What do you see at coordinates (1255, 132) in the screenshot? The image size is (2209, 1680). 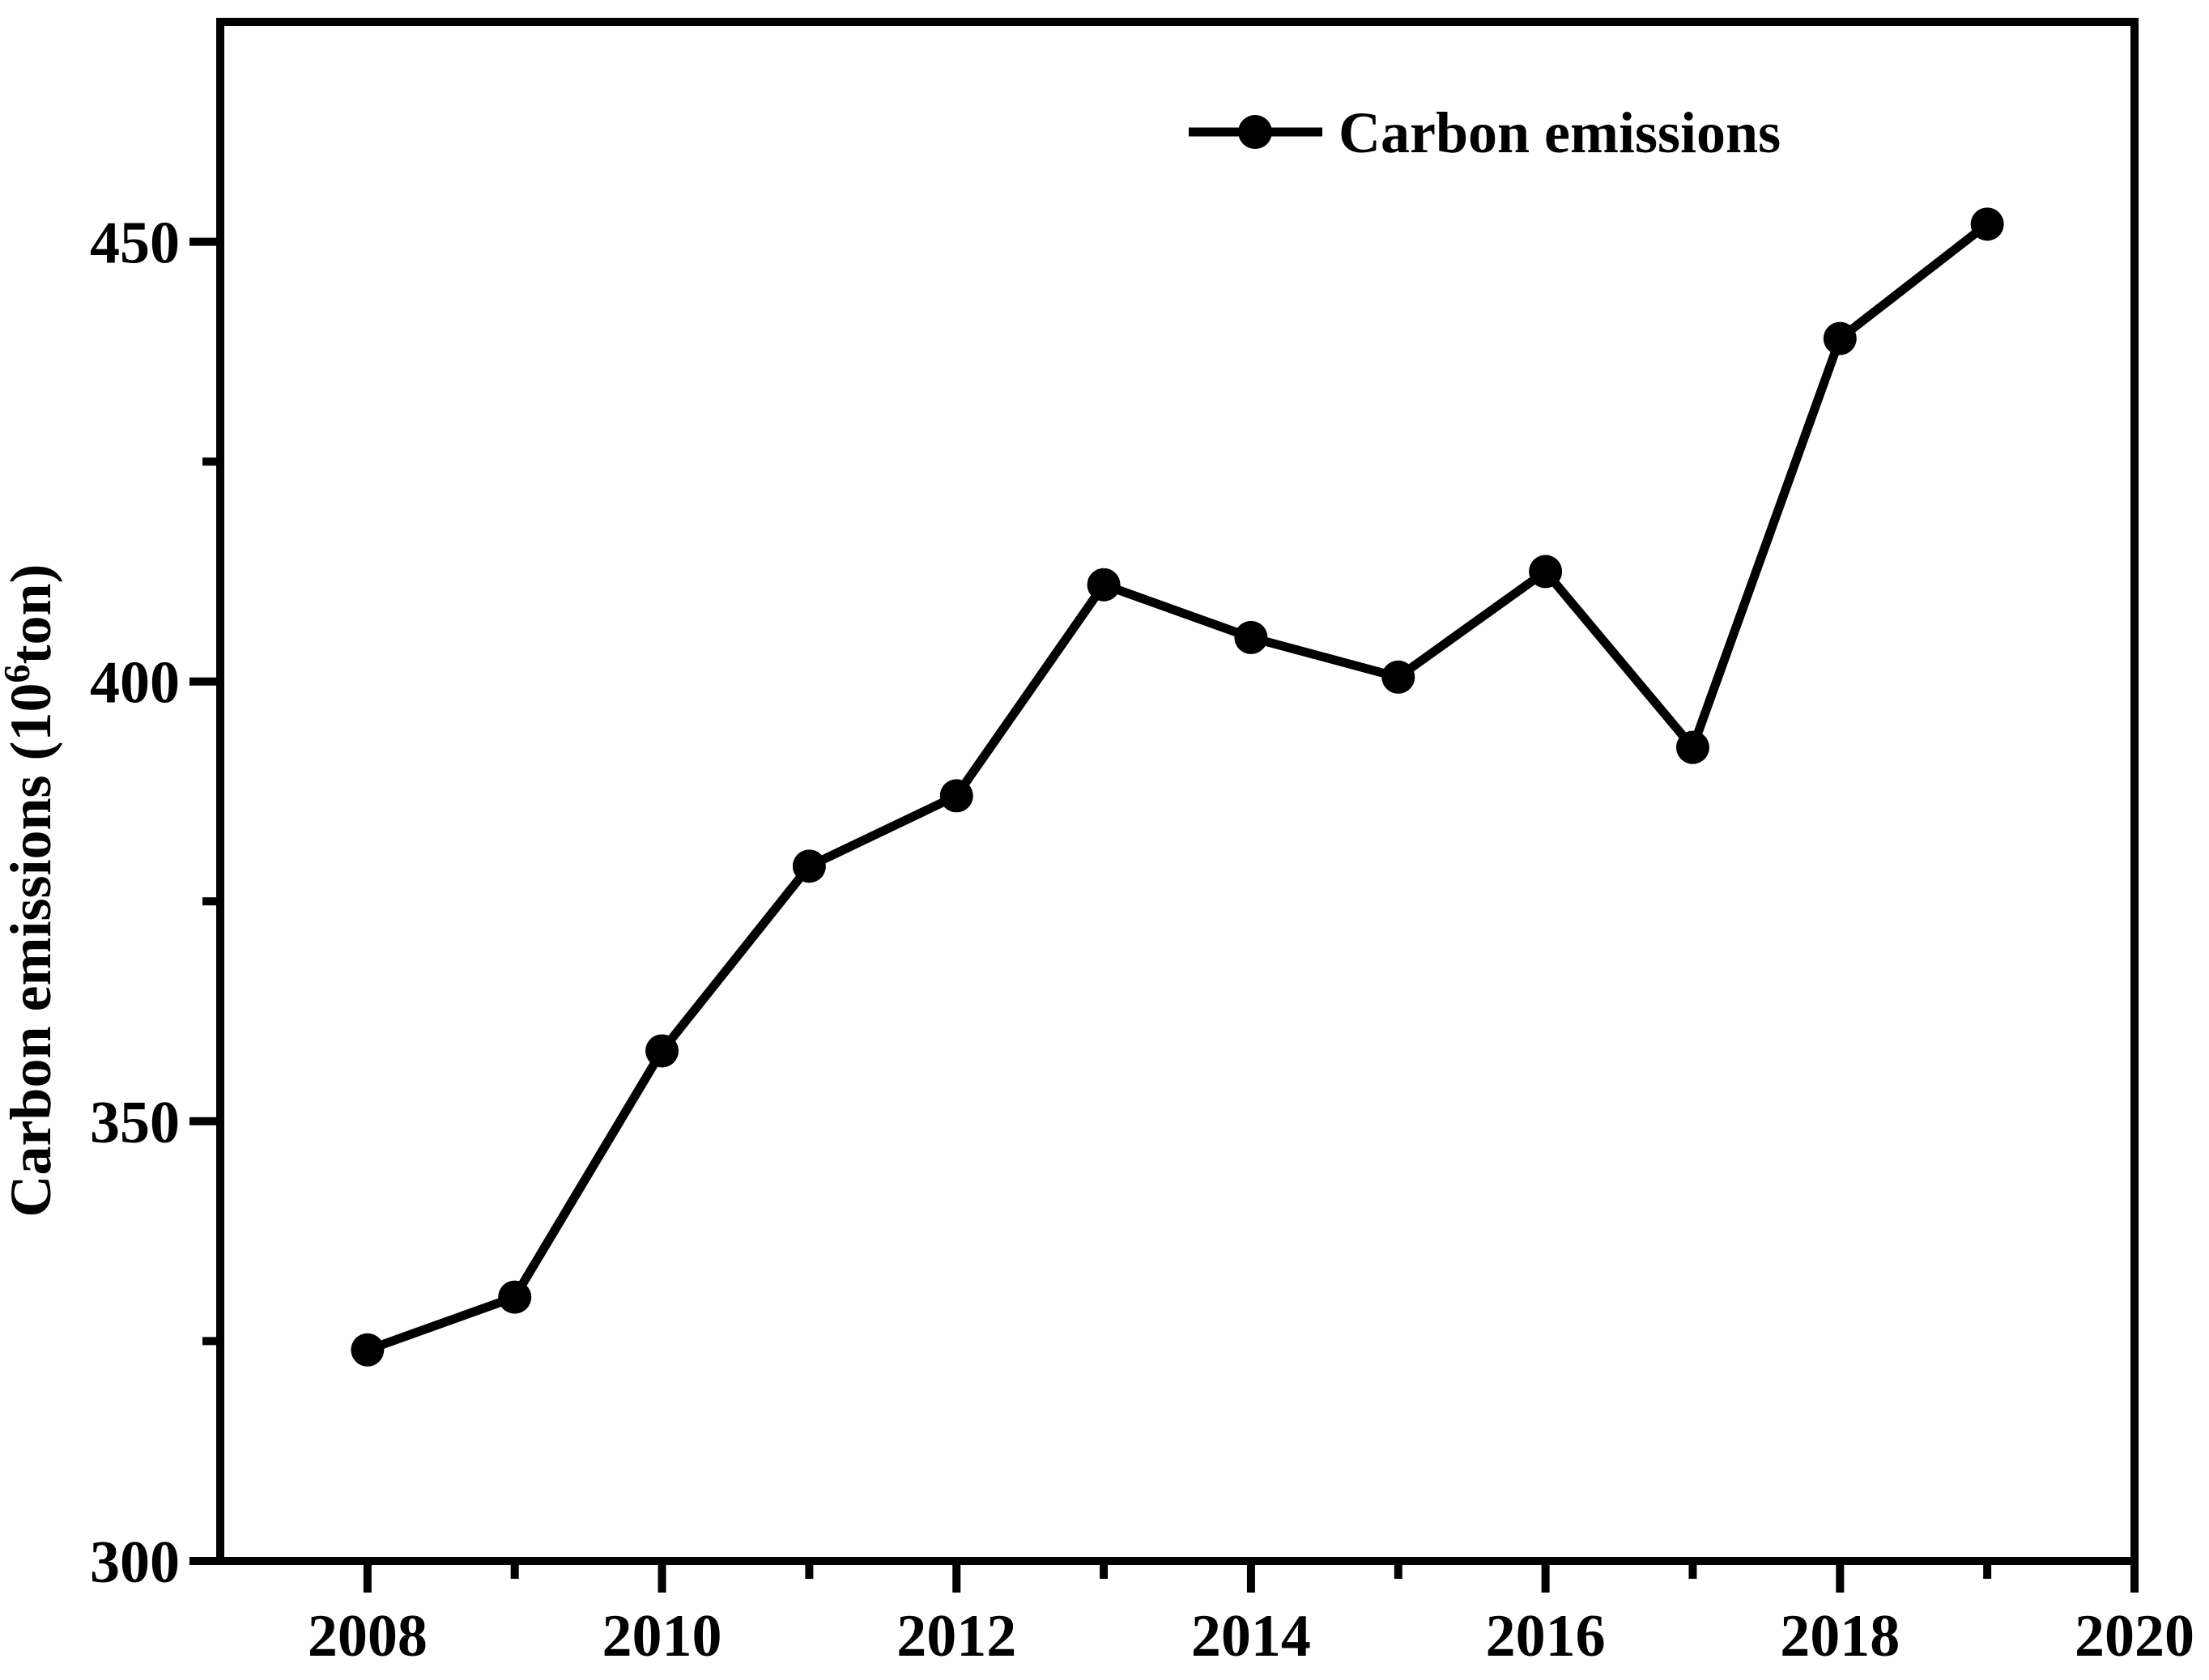 I see `legend-marker-icon` at bounding box center [1255, 132].